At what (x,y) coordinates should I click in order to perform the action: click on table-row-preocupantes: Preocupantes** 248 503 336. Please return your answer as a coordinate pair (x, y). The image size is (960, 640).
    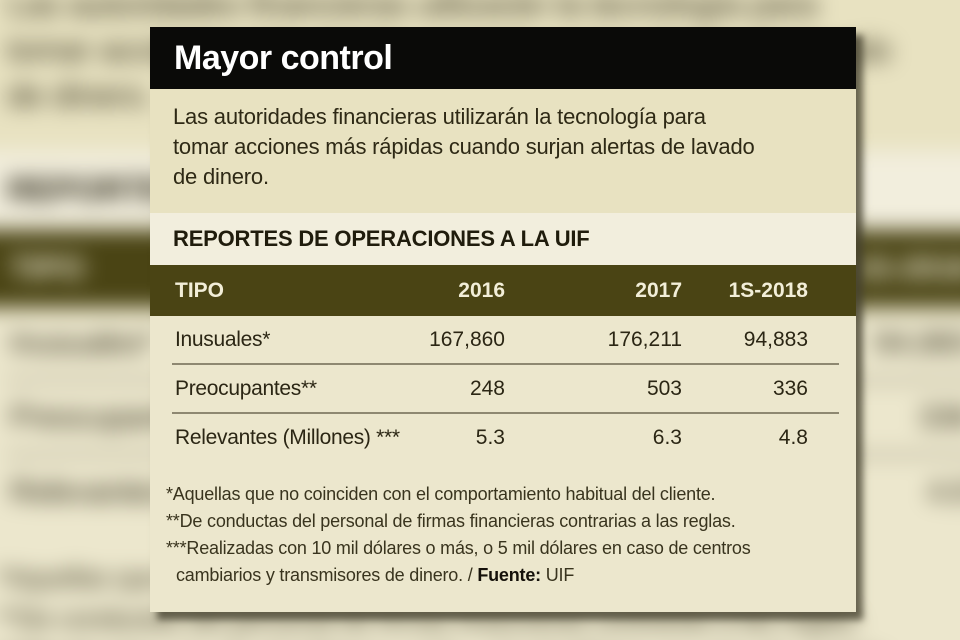
    Looking at the image, I should click on (503, 388).